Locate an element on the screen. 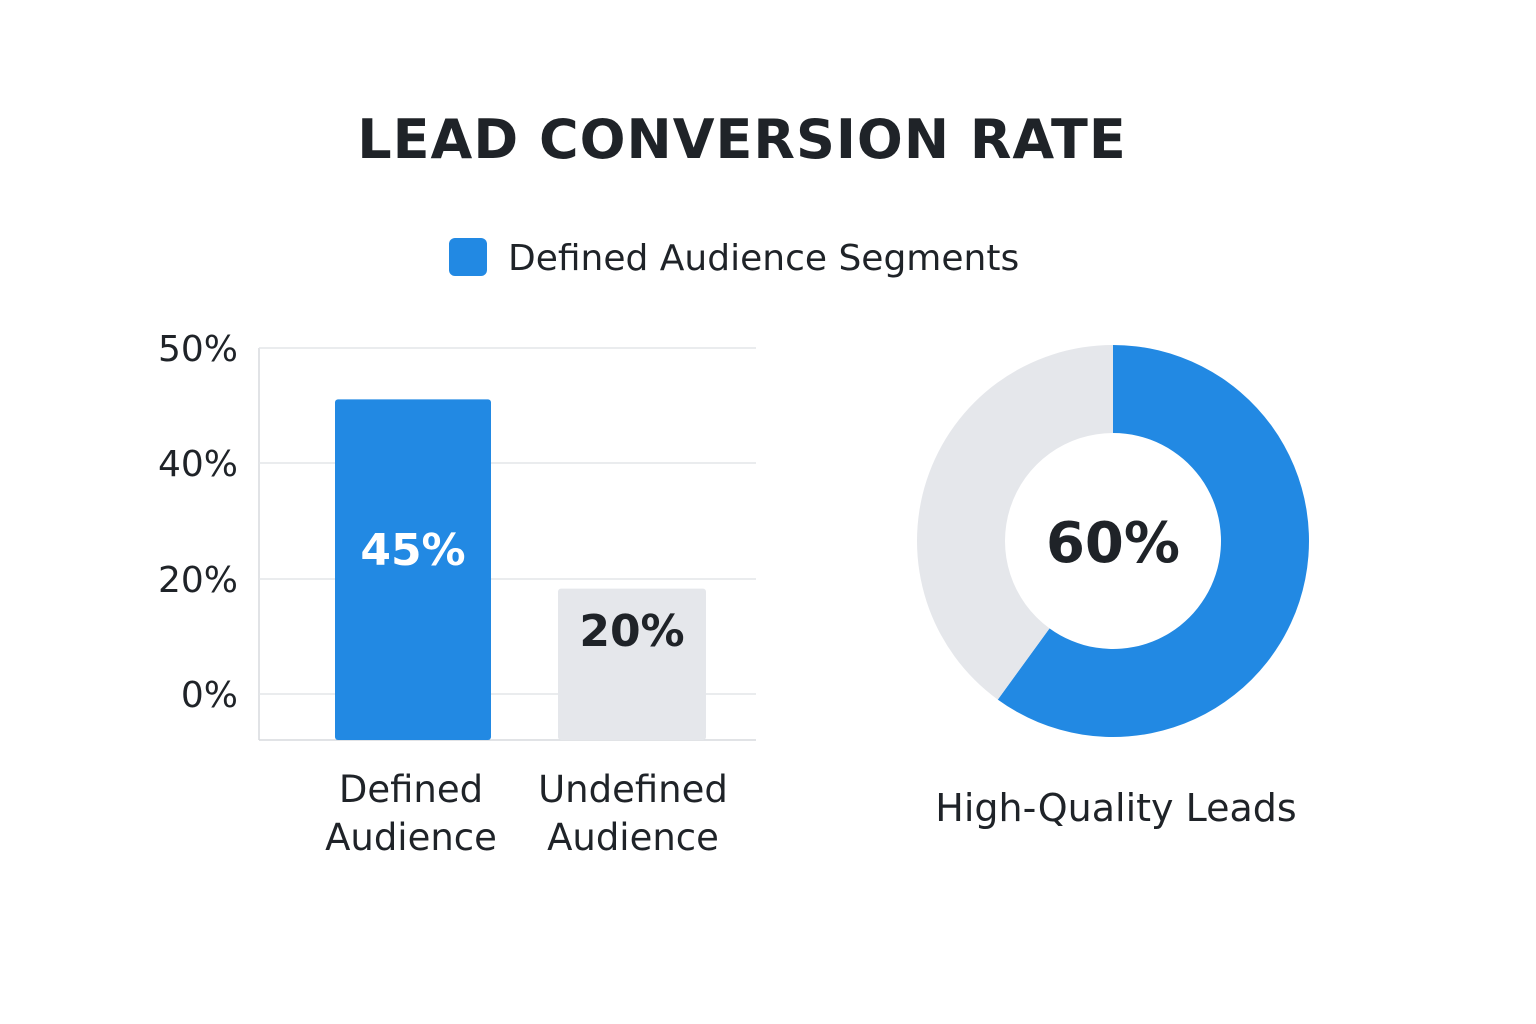 The width and height of the screenshot is (1536, 1024). y-tick-label: 20% is located at coordinates (198, 580).